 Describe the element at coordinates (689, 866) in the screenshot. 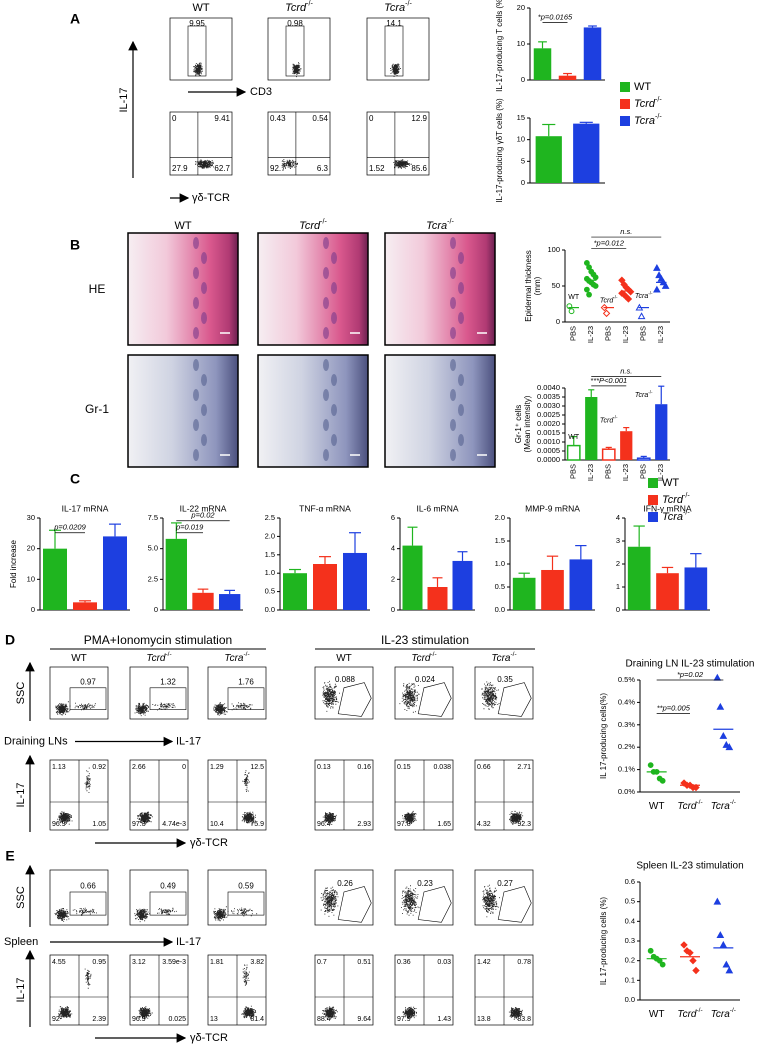

I see `chart-title: Spleen IL-23 stimulation` at that location.